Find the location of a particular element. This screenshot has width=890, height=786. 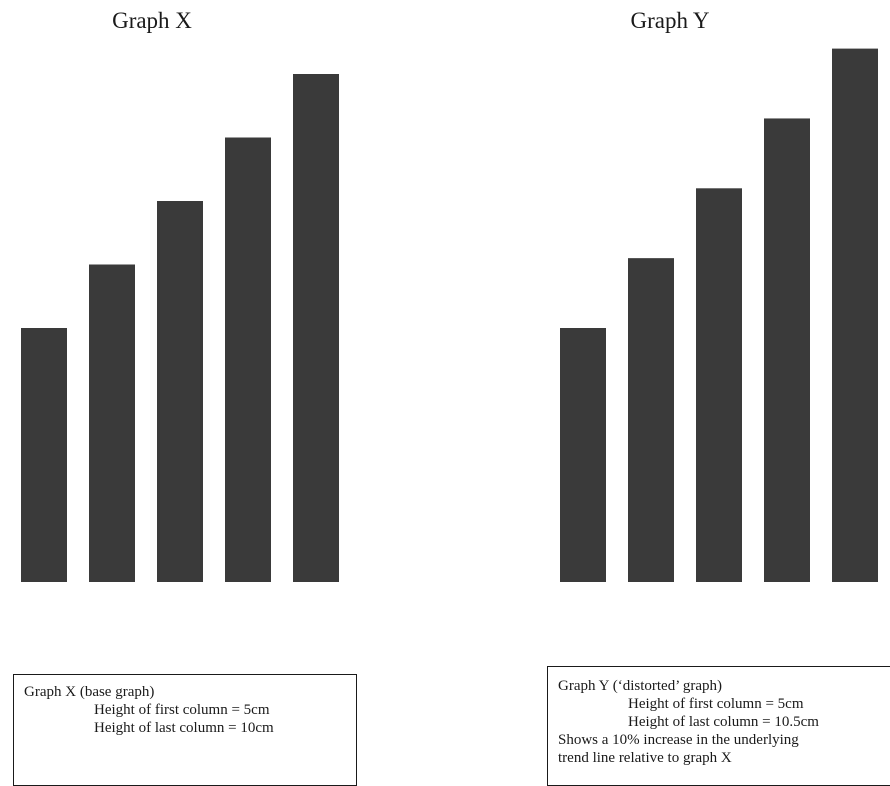

graph-y-note-heading: Graph Y (‘distorted’ graph) is located at coordinates (640, 686).